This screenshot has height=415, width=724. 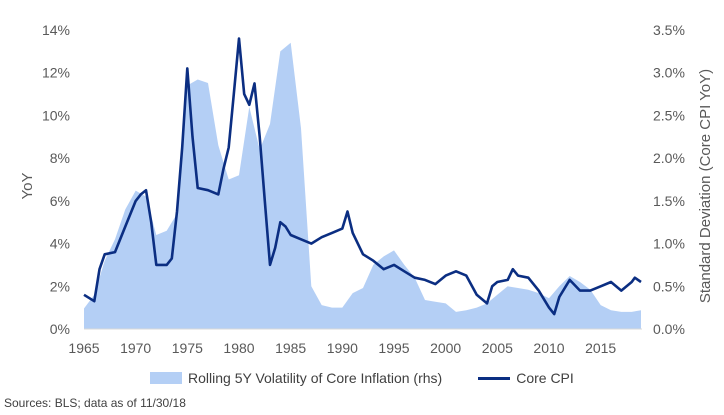 I want to click on y2-tick-label: 0.5%, so click(x=669, y=286).